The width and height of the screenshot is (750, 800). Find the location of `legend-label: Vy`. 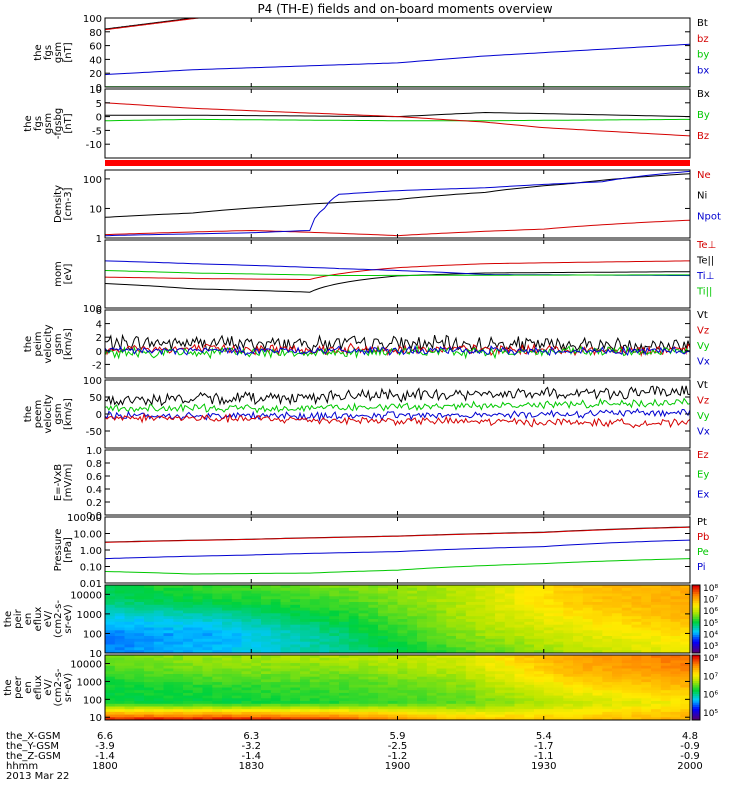

legend-label: Vy is located at coordinates (703, 346).